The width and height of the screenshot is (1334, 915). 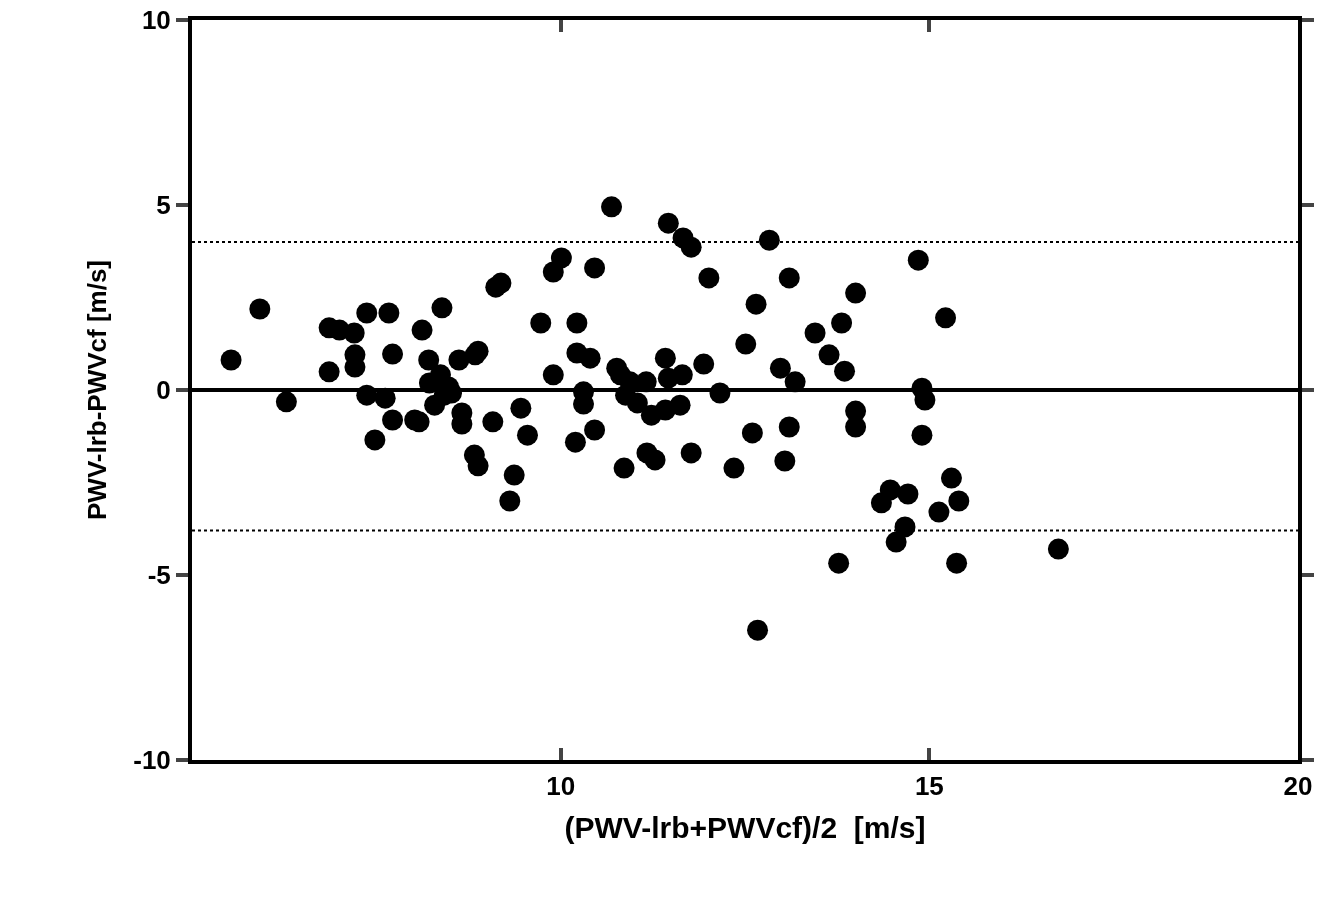 What do you see at coordinates (1298, 786) in the screenshot?
I see `x-tick-label: 20` at bounding box center [1298, 786].